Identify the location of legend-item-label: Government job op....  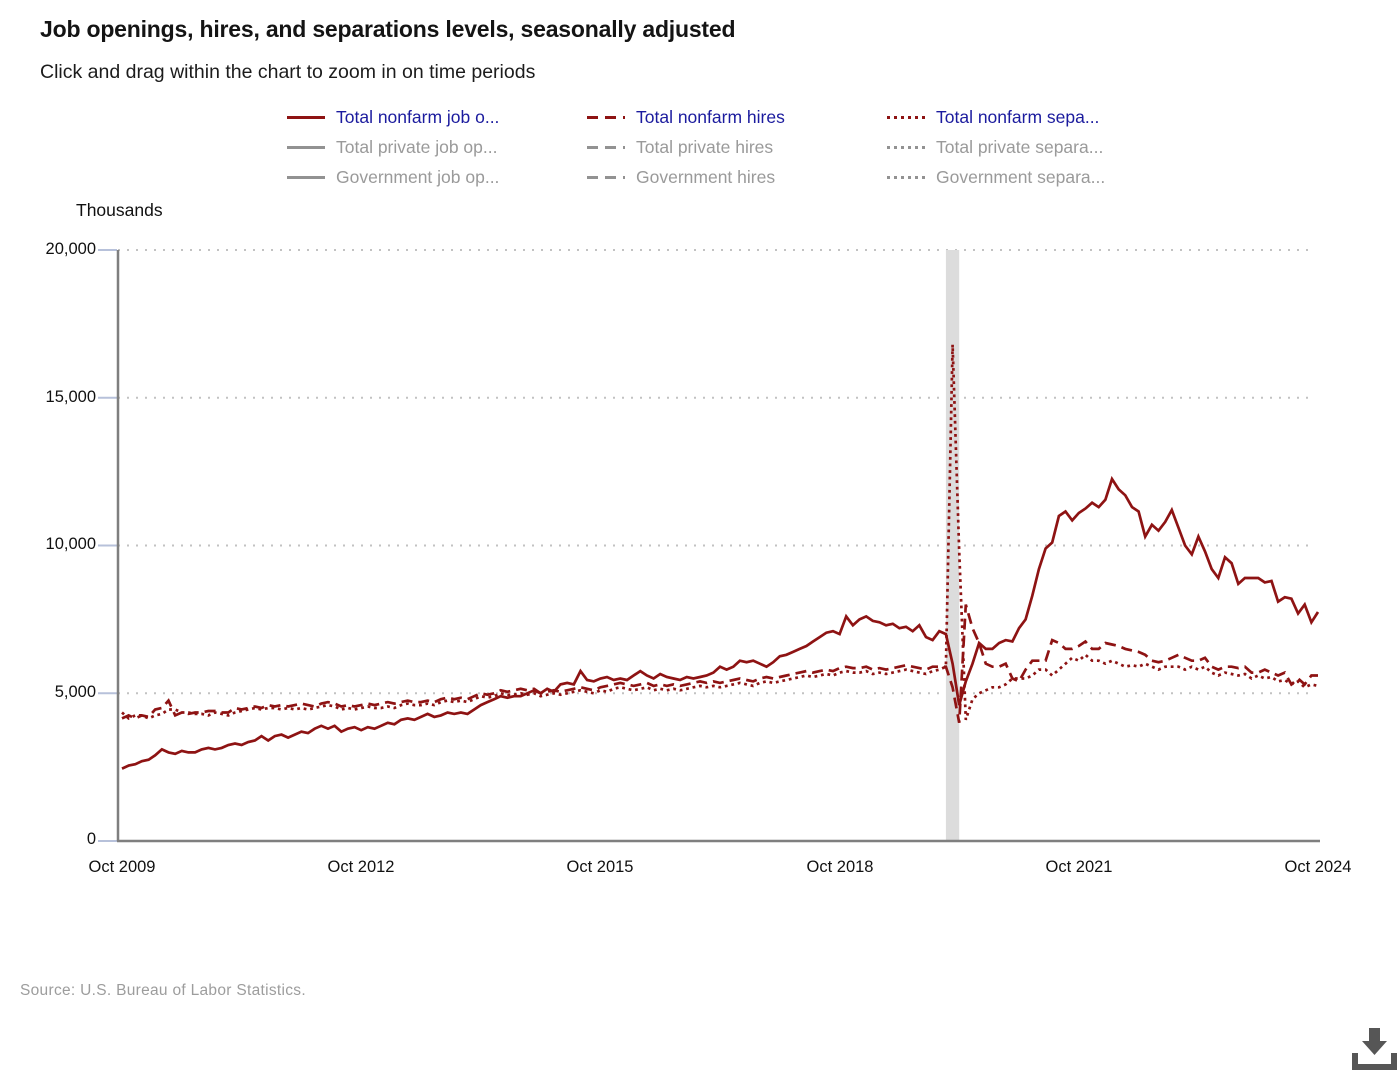
(418, 176).